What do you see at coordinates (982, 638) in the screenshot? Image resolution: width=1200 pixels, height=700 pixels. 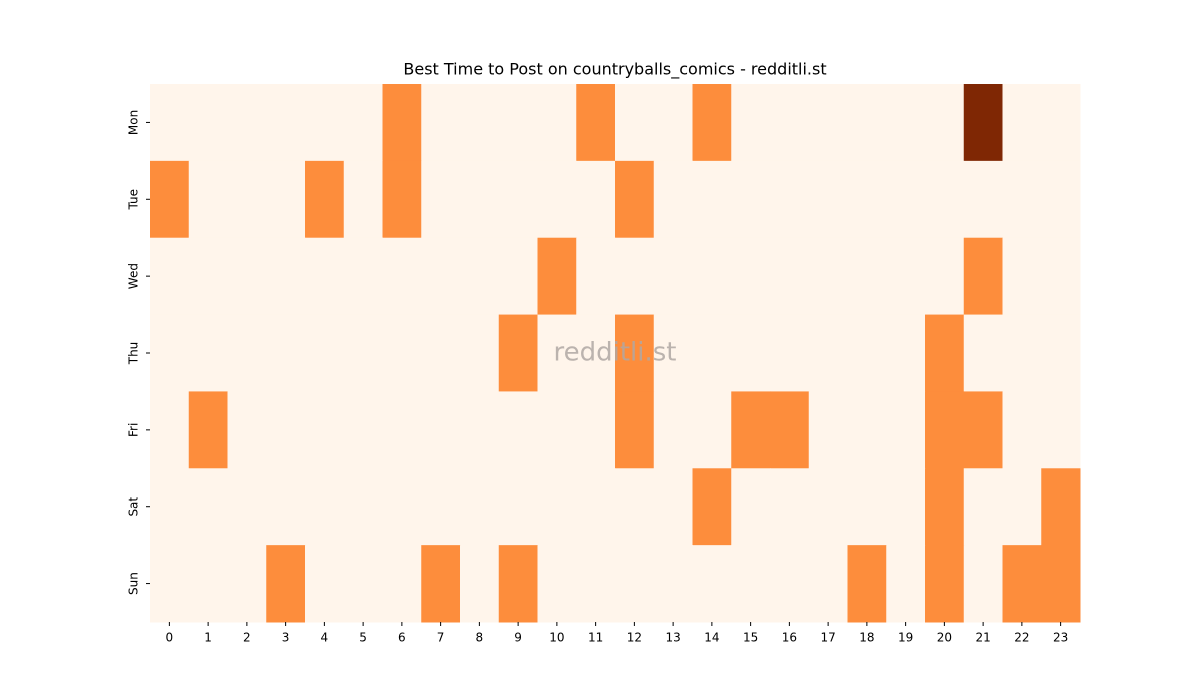 I see `x-tick-label: 21` at bounding box center [982, 638].